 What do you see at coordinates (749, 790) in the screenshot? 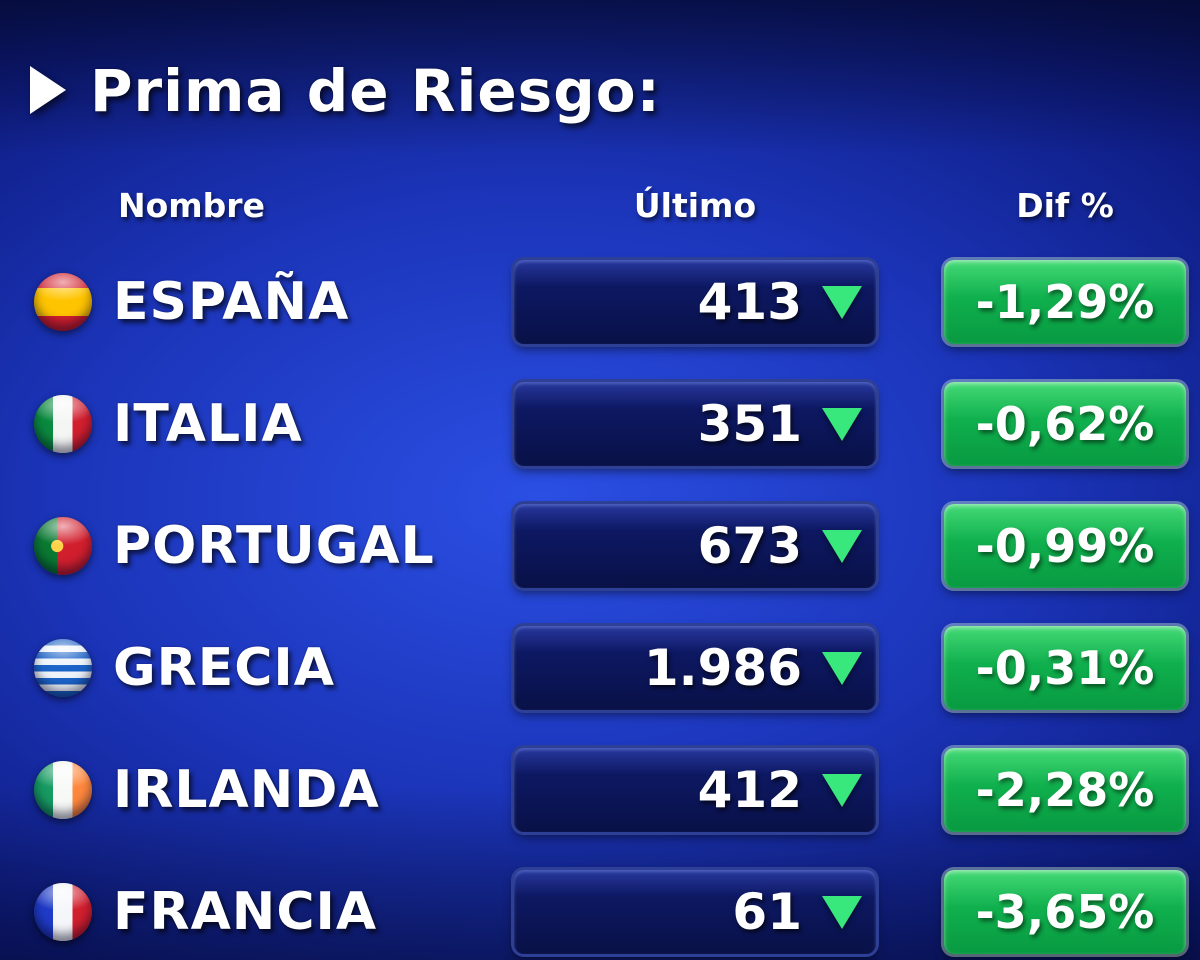
I see `last-value: 412` at bounding box center [749, 790].